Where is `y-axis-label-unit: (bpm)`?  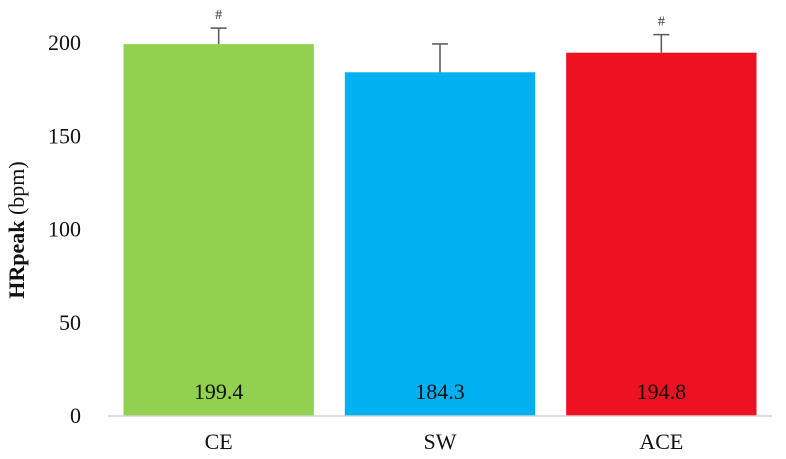 y-axis-label-unit: (bpm) is located at coordinates (16, 190).